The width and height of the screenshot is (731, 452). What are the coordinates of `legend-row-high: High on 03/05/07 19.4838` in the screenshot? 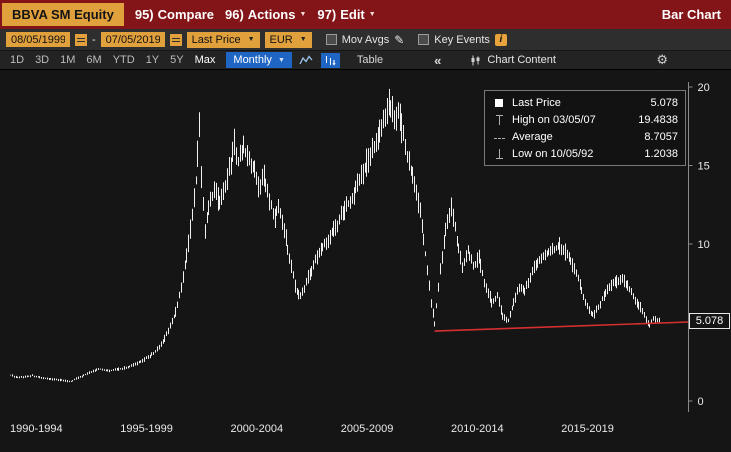 It's located at (585, 119).